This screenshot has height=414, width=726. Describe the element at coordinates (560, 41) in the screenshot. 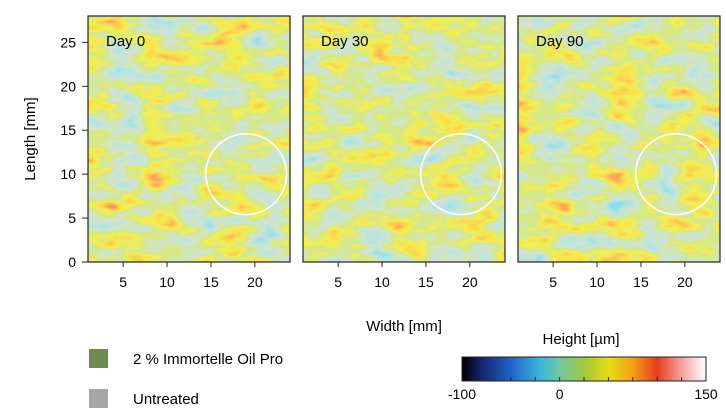

I see `panel-label: Day 90` at that location.